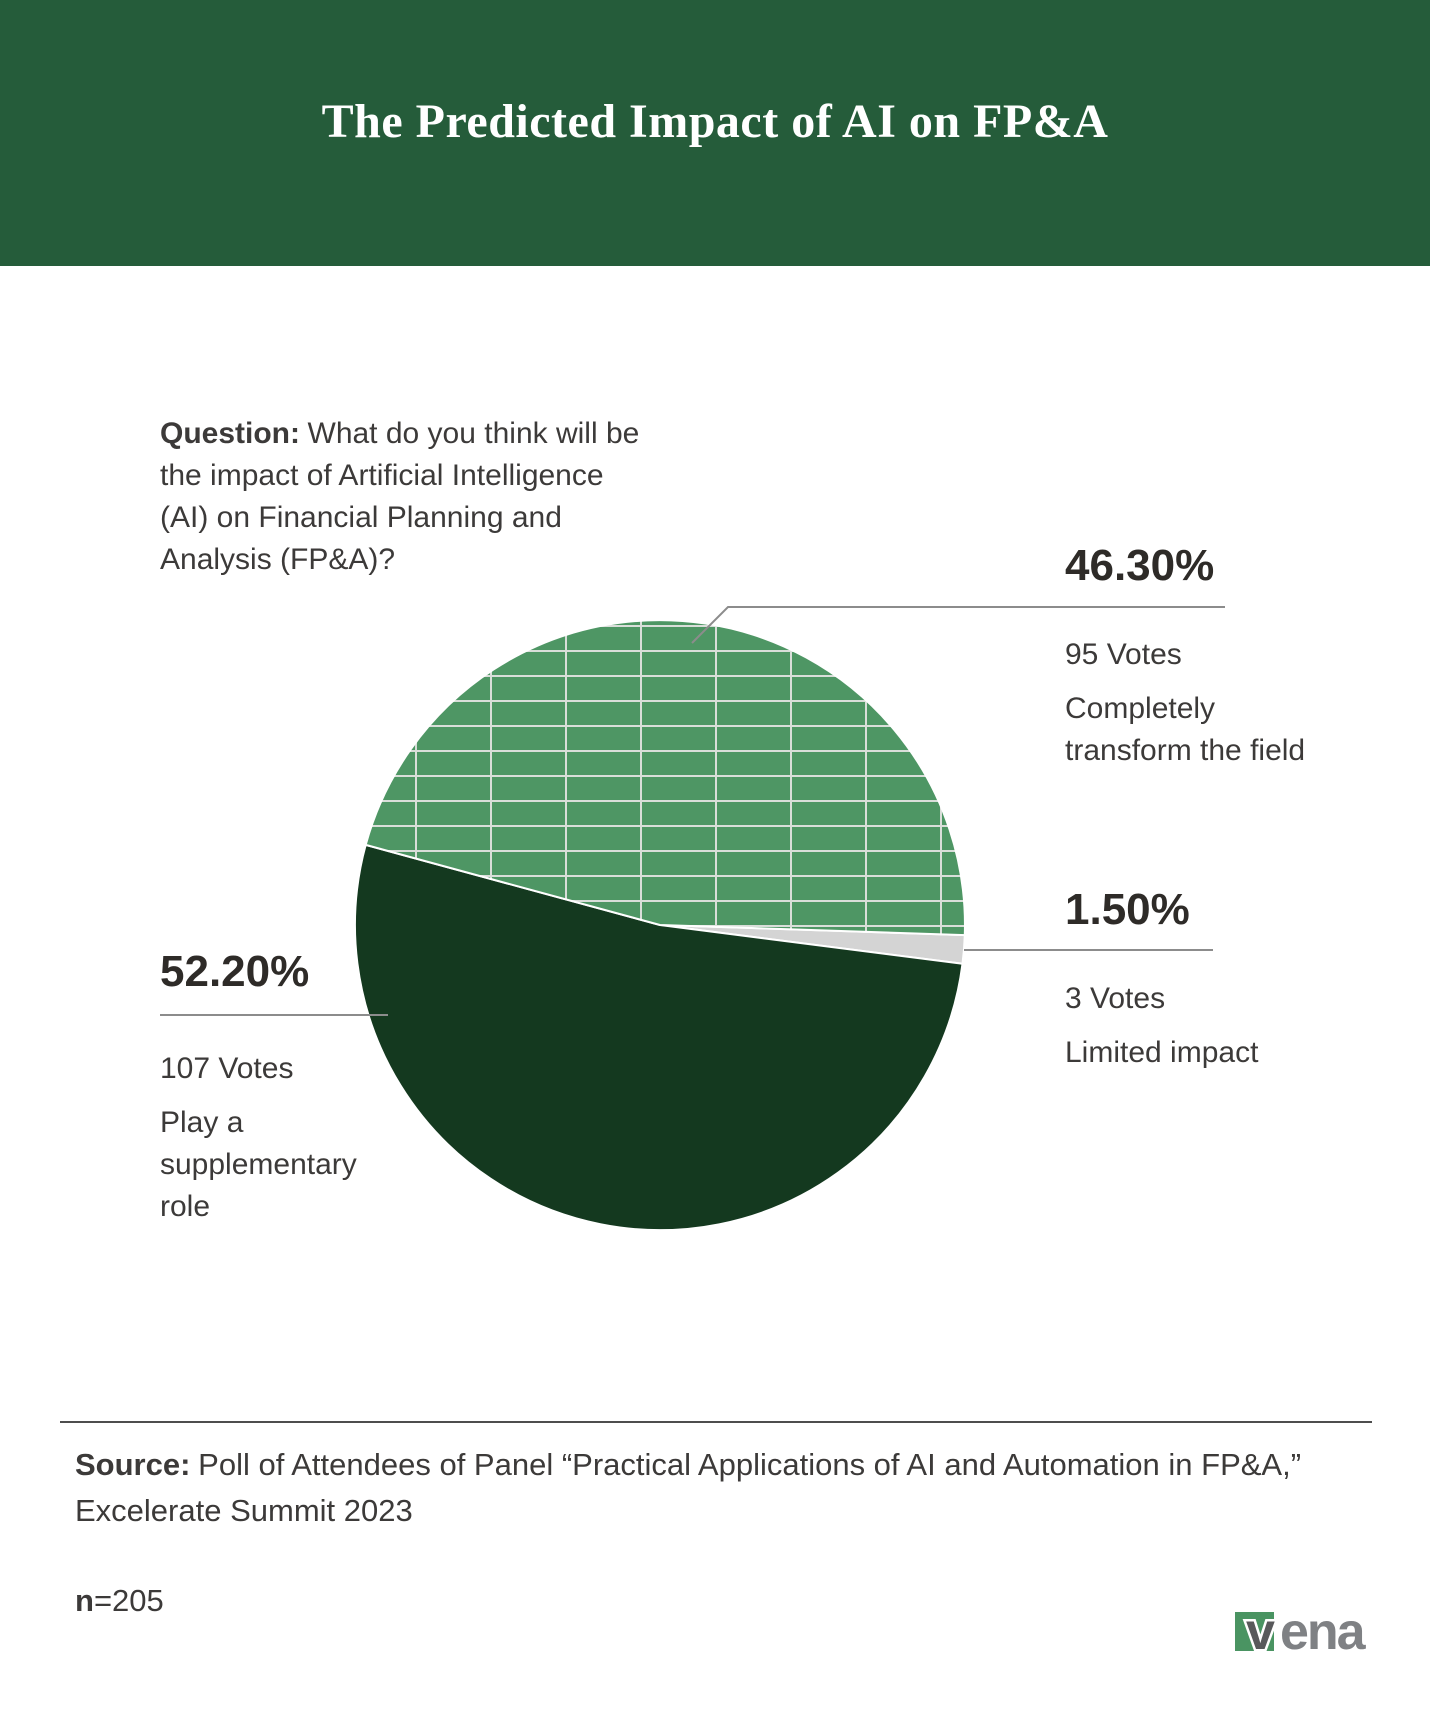 The height and width of the screenshot is (1726, 1430). Describe the element at coordinates (665, 778) in the screenshot. I see `pie-slice-transform` at that location.